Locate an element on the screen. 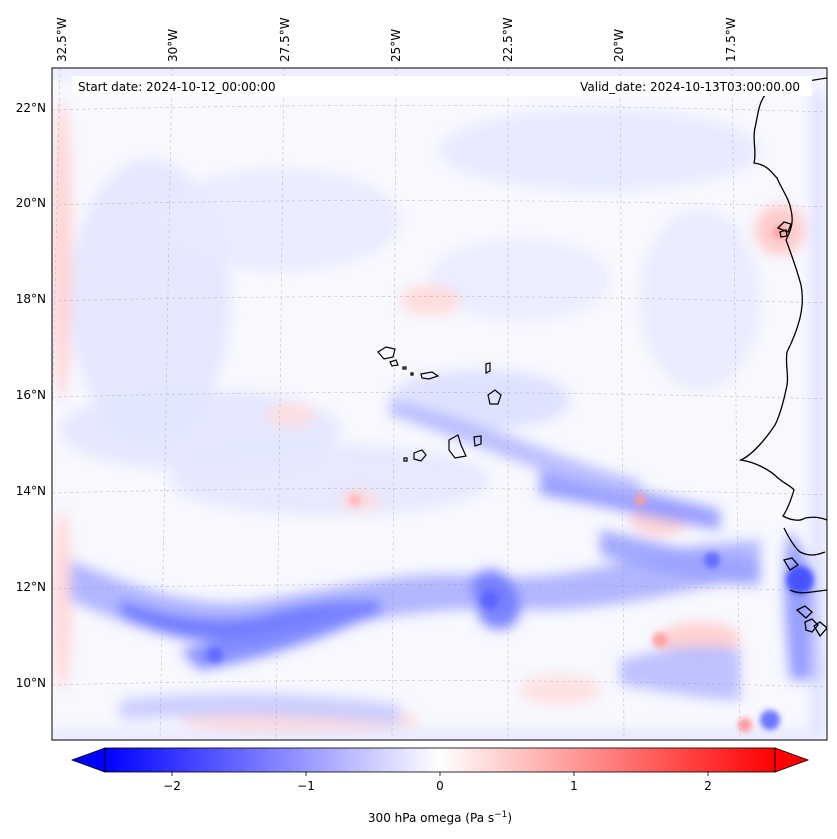 The image size is (837, 839). cape-verde-islands is located at coordinates (439, 404).